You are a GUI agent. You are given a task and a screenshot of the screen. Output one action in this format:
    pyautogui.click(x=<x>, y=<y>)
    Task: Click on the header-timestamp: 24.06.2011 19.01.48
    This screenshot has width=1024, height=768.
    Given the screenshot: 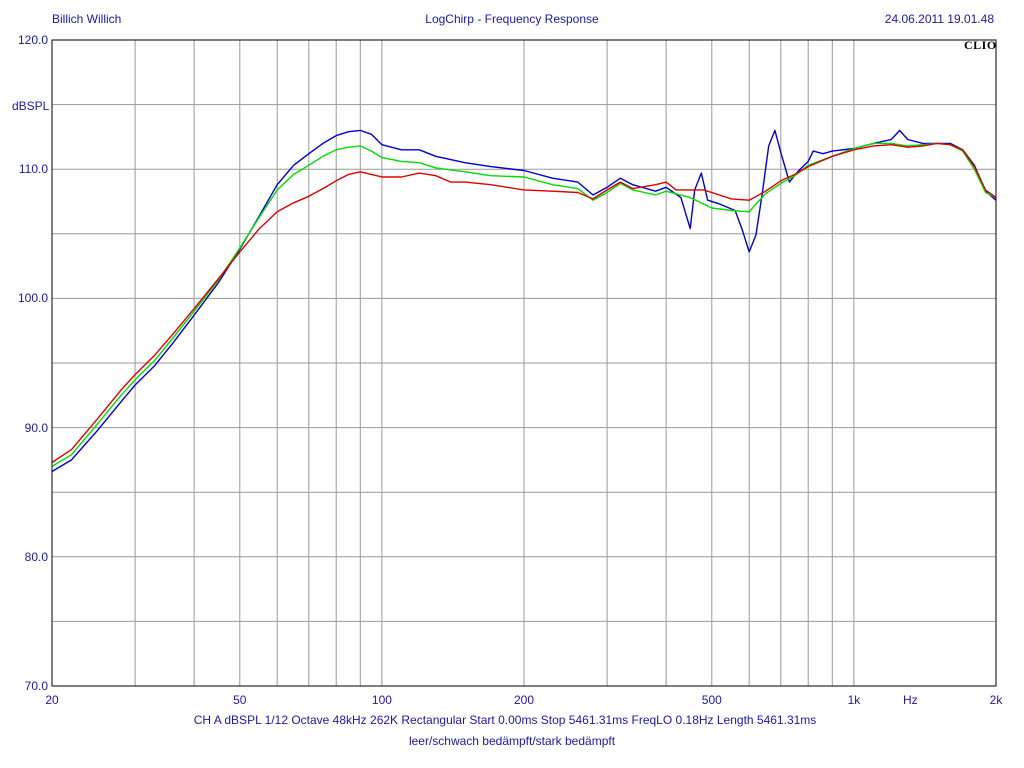 What is the action you would take?
    pyautogui.click(x=939, y=19)
    